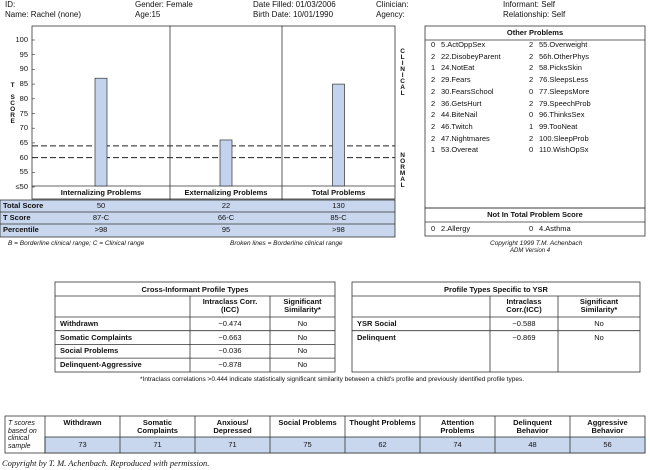  I want to click on section-title: Not In Total Problem Score, so click(535, 214).